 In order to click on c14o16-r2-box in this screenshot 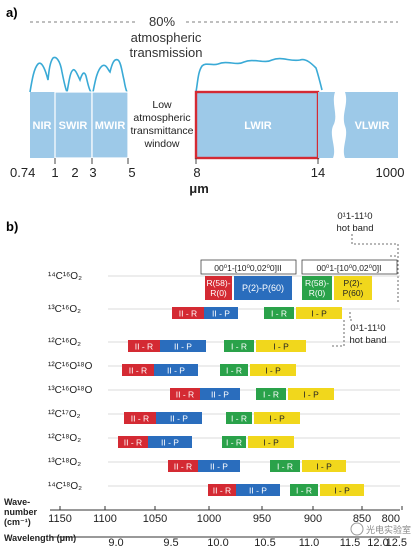, I will do `click(317, 288)`.